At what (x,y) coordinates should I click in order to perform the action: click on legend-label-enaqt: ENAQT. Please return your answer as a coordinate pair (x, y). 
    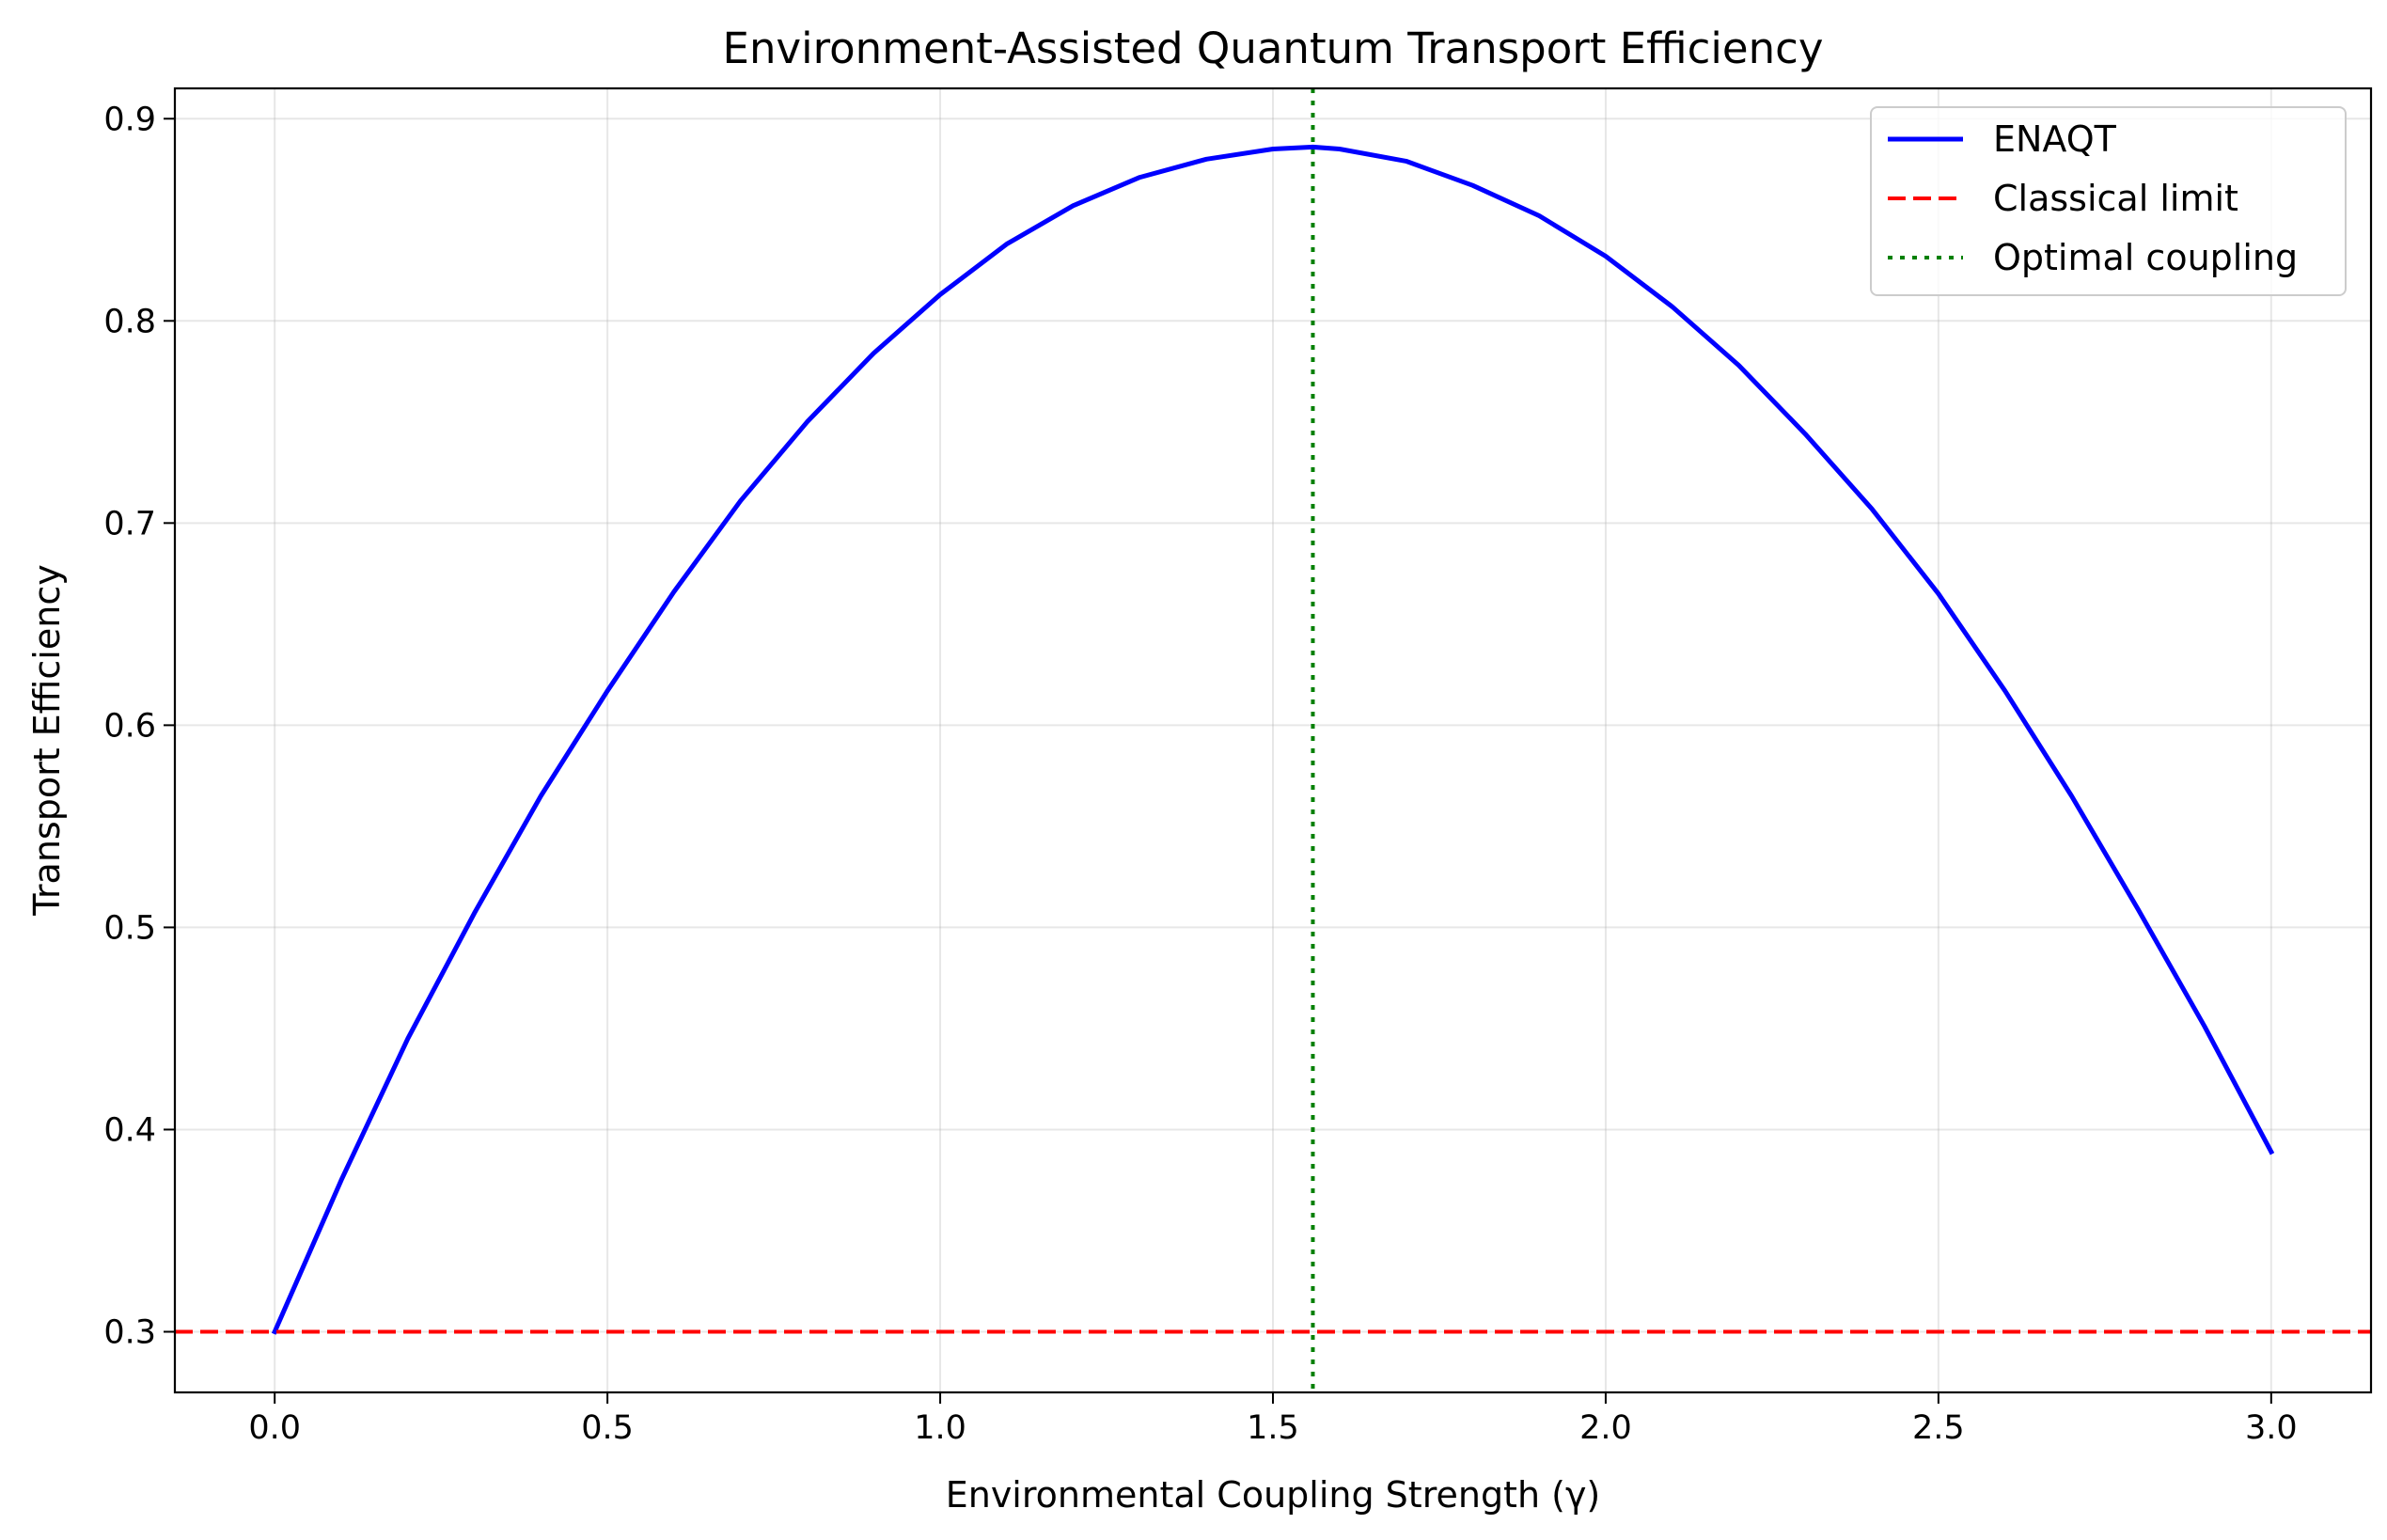
    Looking at the image, I should click on (2055, 139).